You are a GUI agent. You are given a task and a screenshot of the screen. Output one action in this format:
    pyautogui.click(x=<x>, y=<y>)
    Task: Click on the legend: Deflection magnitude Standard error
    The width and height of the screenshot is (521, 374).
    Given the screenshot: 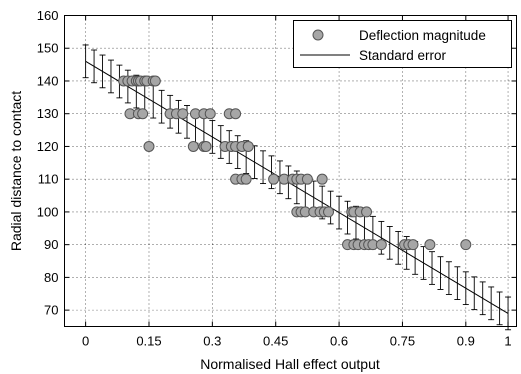 What is the action you would take?
    pyautogui.click(x=402, y=44)
    